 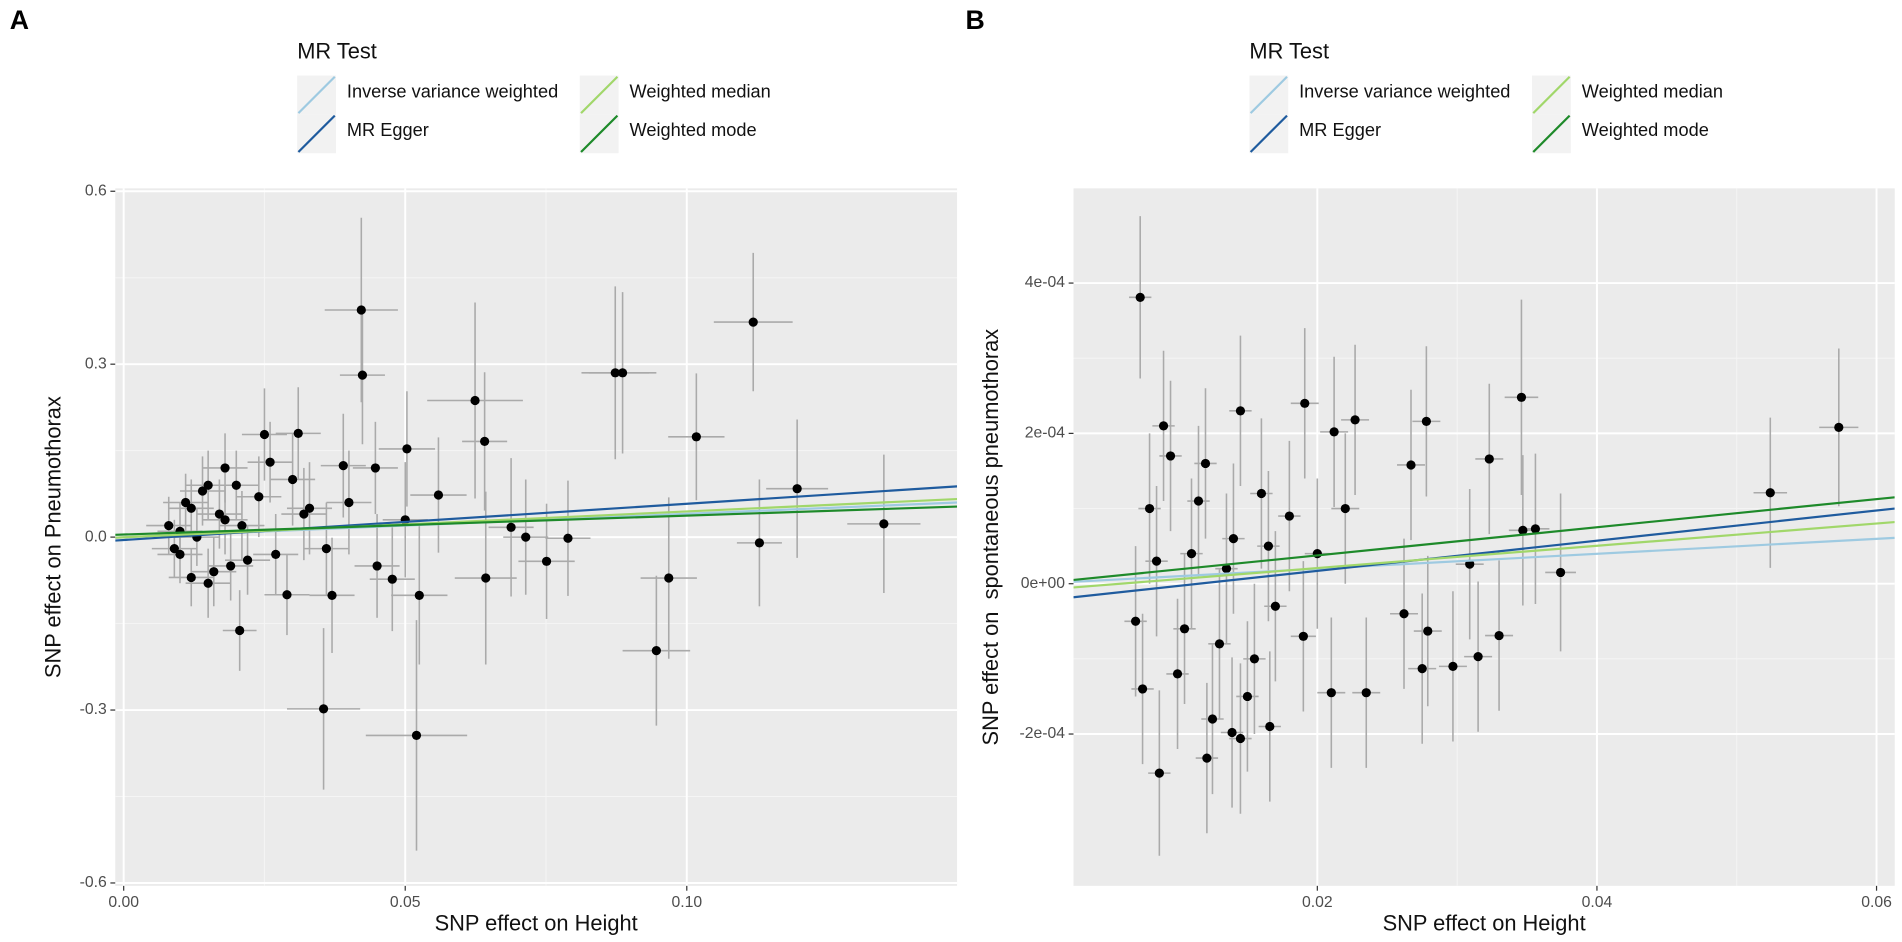 I want to click on y-axis-title: SNP effect on Pneumothorax, so click(x=52, y=537).